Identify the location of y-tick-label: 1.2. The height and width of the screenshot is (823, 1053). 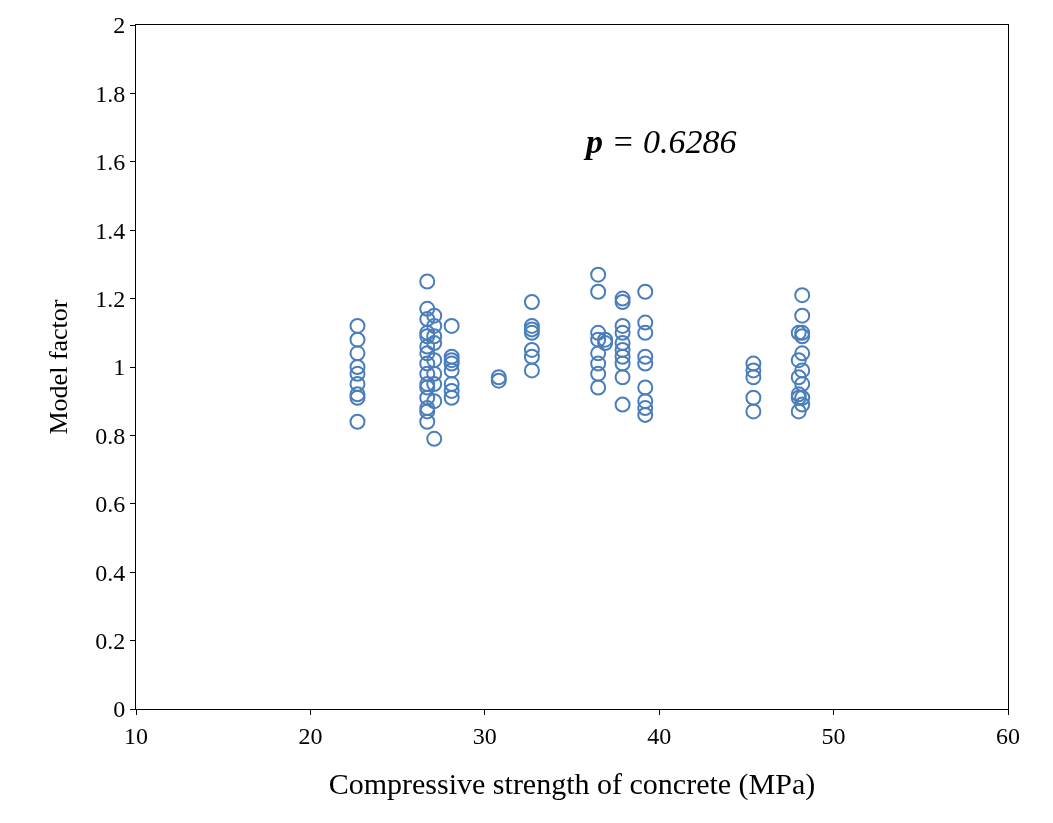
(110, 299).